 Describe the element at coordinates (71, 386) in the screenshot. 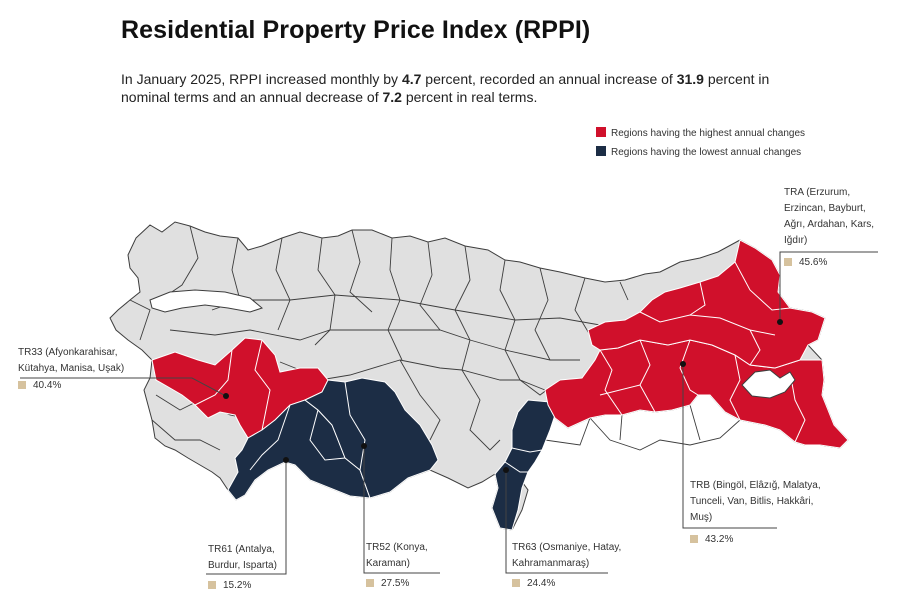

I see `value-tr33: 40.4%` at that location.